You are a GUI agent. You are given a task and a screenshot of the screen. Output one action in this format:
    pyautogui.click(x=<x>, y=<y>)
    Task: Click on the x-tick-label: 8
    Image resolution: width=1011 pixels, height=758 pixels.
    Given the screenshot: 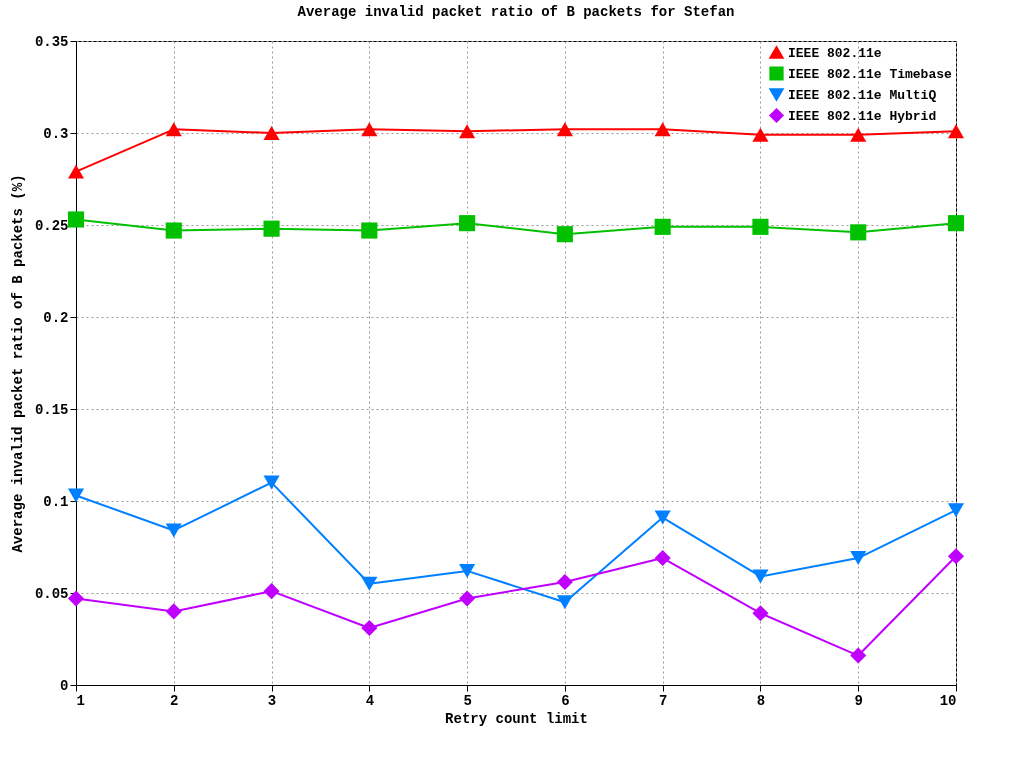 What is the action you would take?
    pyautogui.click(x=761, y=700)
    